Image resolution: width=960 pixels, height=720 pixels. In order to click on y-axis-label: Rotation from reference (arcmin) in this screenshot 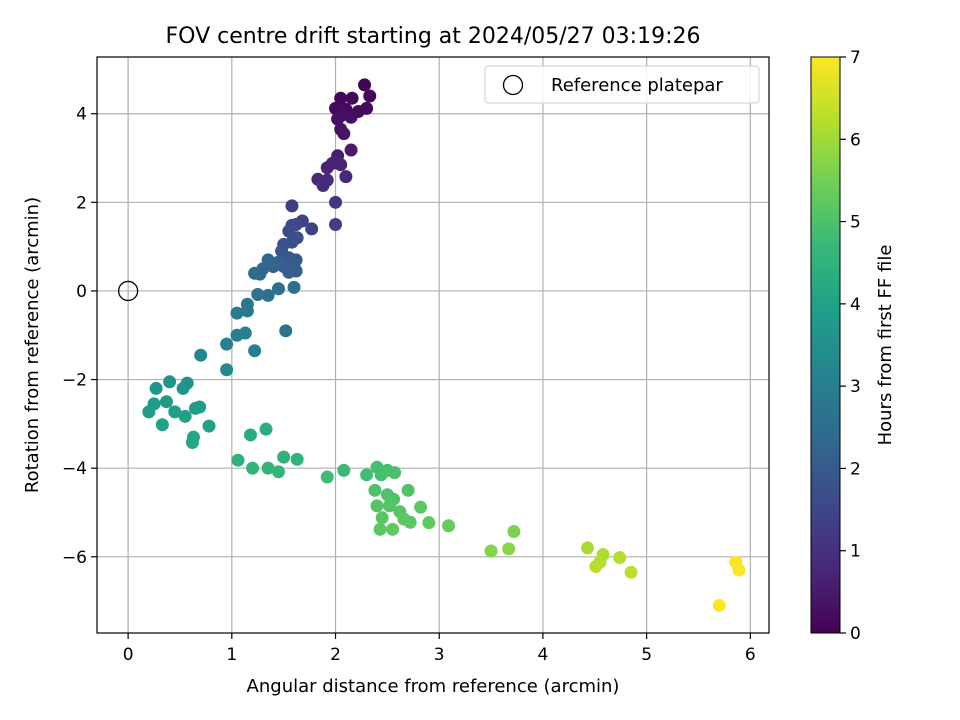, I will do `click(32, 345)`.